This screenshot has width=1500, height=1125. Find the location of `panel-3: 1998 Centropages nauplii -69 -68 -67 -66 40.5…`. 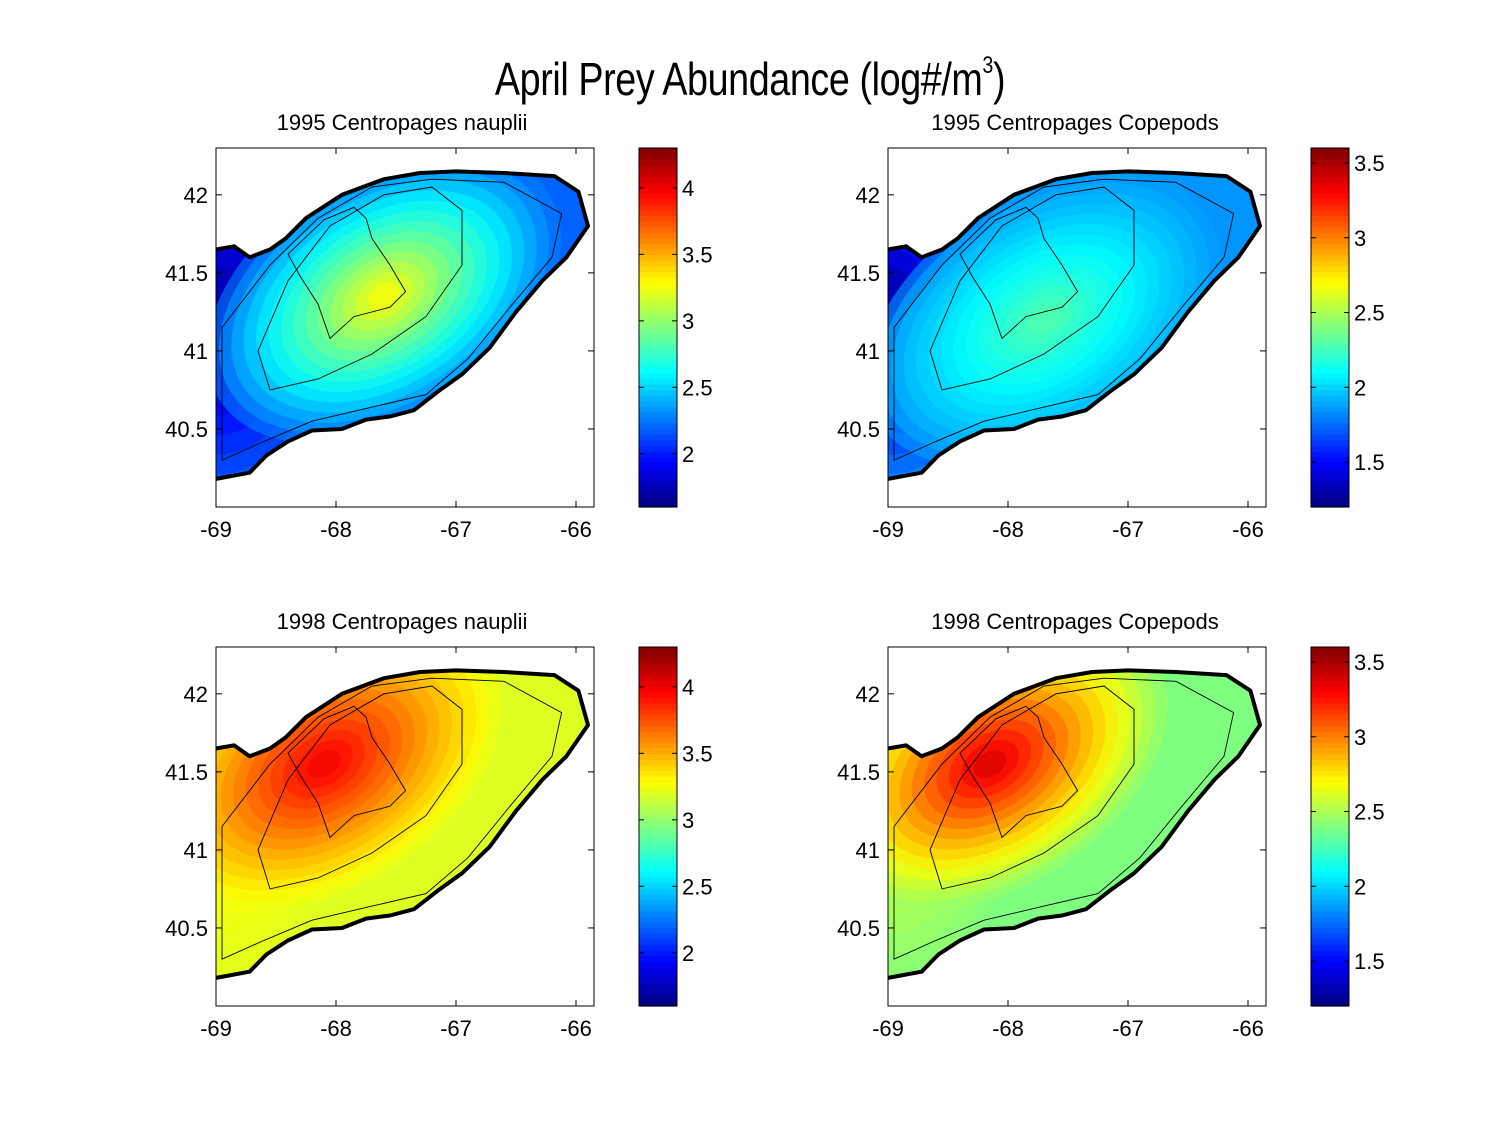

panel-3: 1998 Centropages nauplii -69 -68 -67 -66 40.5… is located at coordinates (439, 825).